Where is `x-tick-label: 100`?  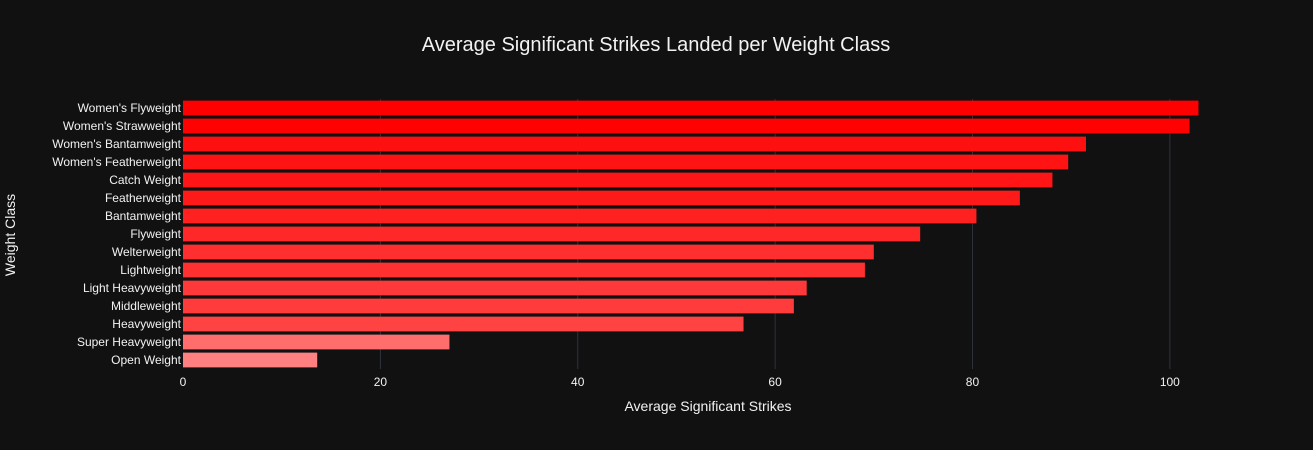 x-tick-label: 100 is located at coordinates (1170, 382).